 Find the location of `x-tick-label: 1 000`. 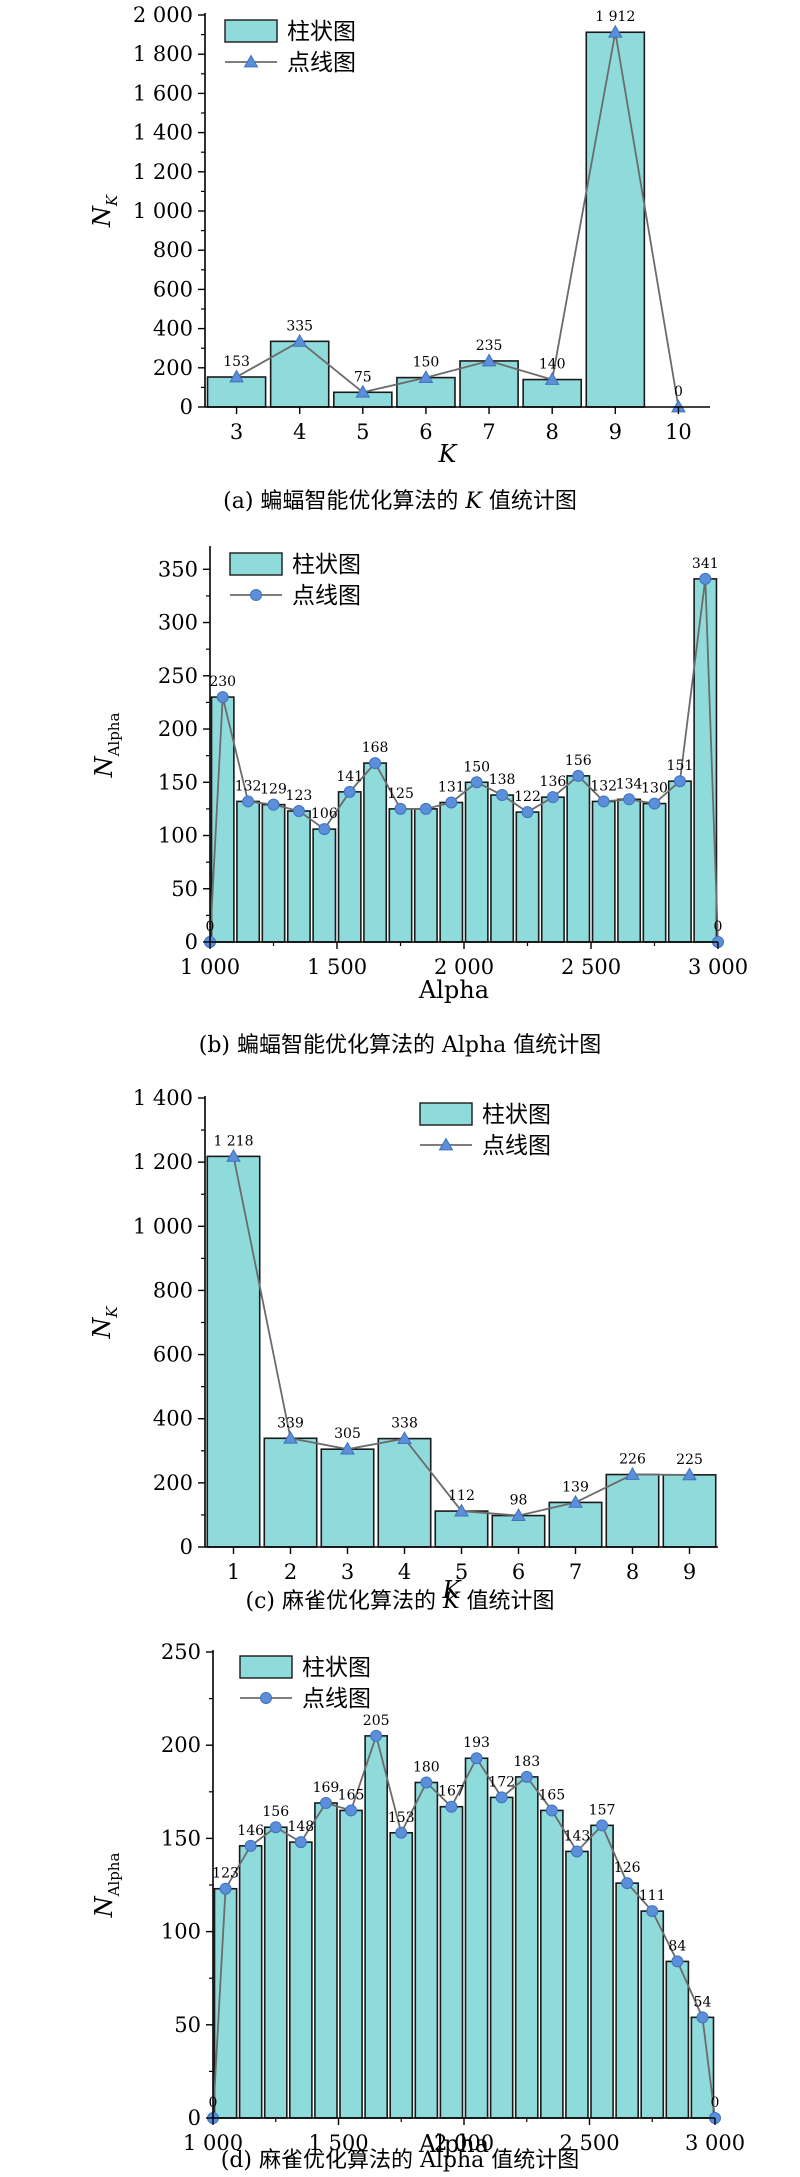

x-tick-label: 1 000 is located at coordinates (210, 967).